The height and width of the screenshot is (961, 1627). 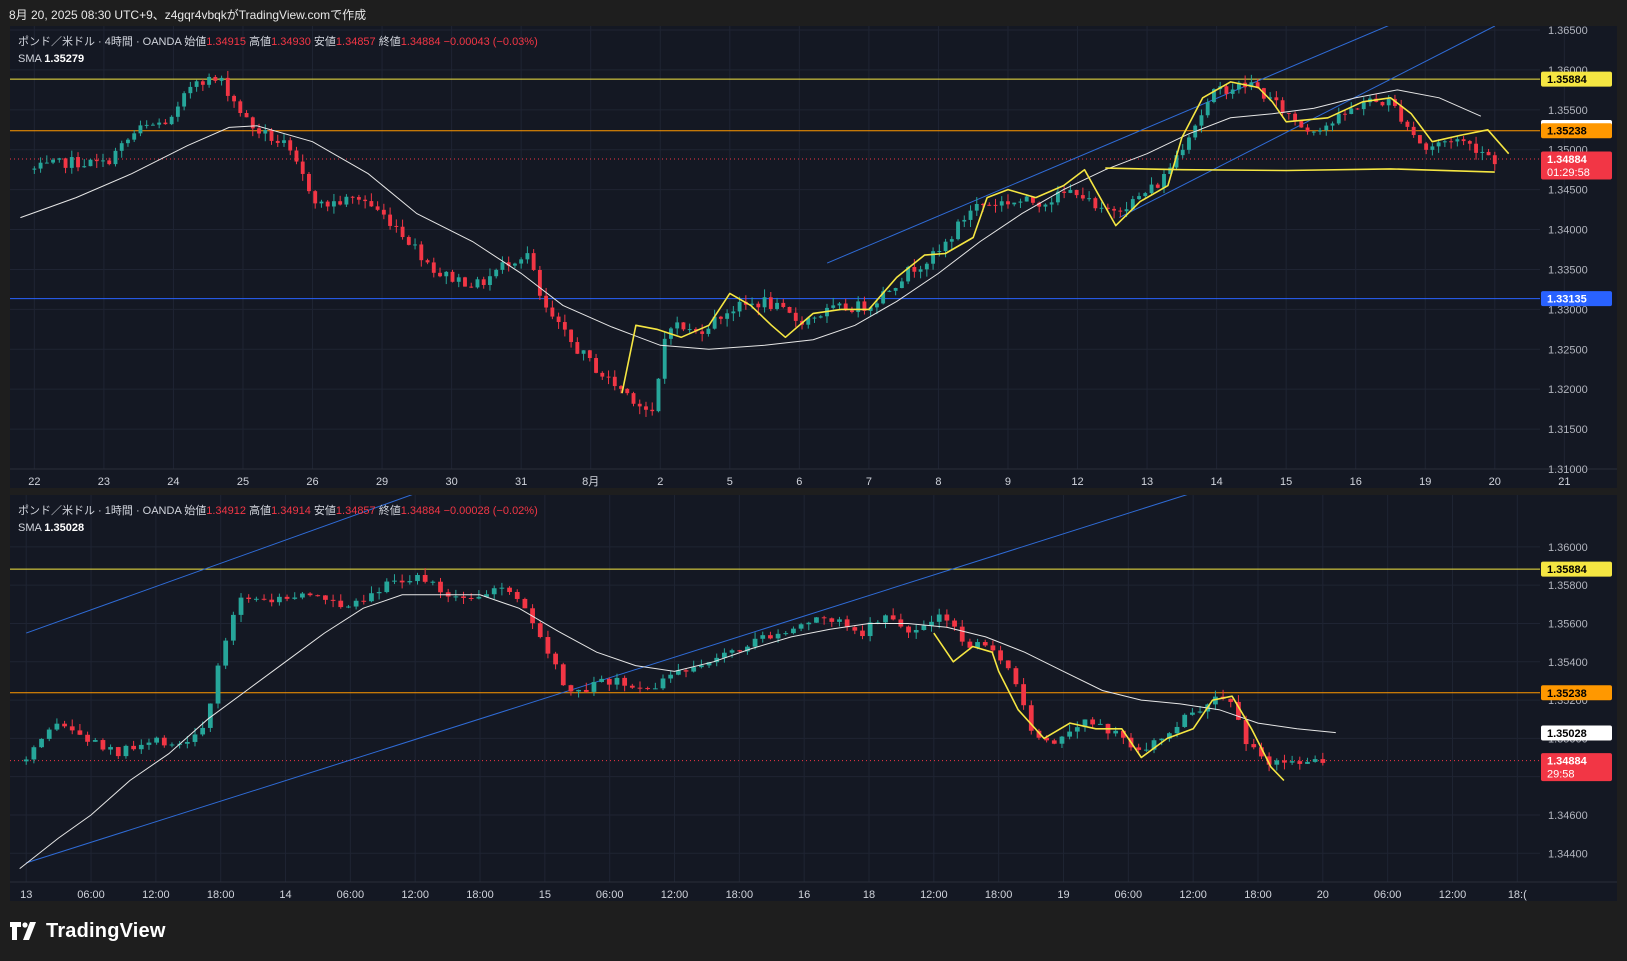 I want to click on trend-channel-line, so click(x=1307, y=122).